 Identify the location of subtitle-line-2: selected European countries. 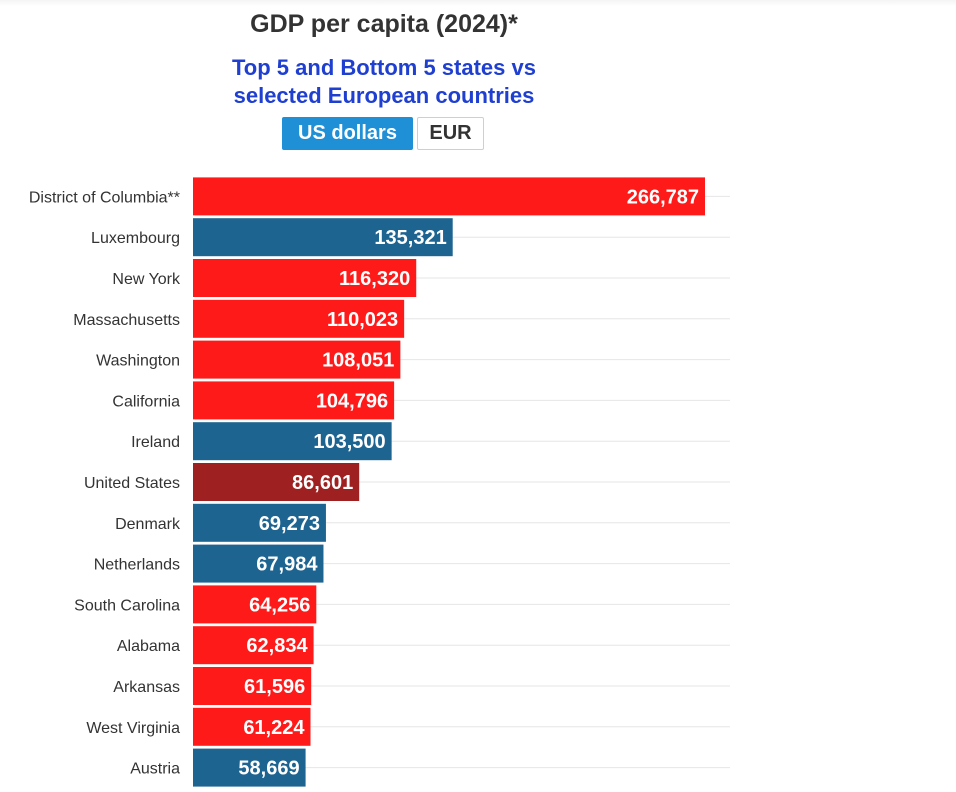
(384, 95).